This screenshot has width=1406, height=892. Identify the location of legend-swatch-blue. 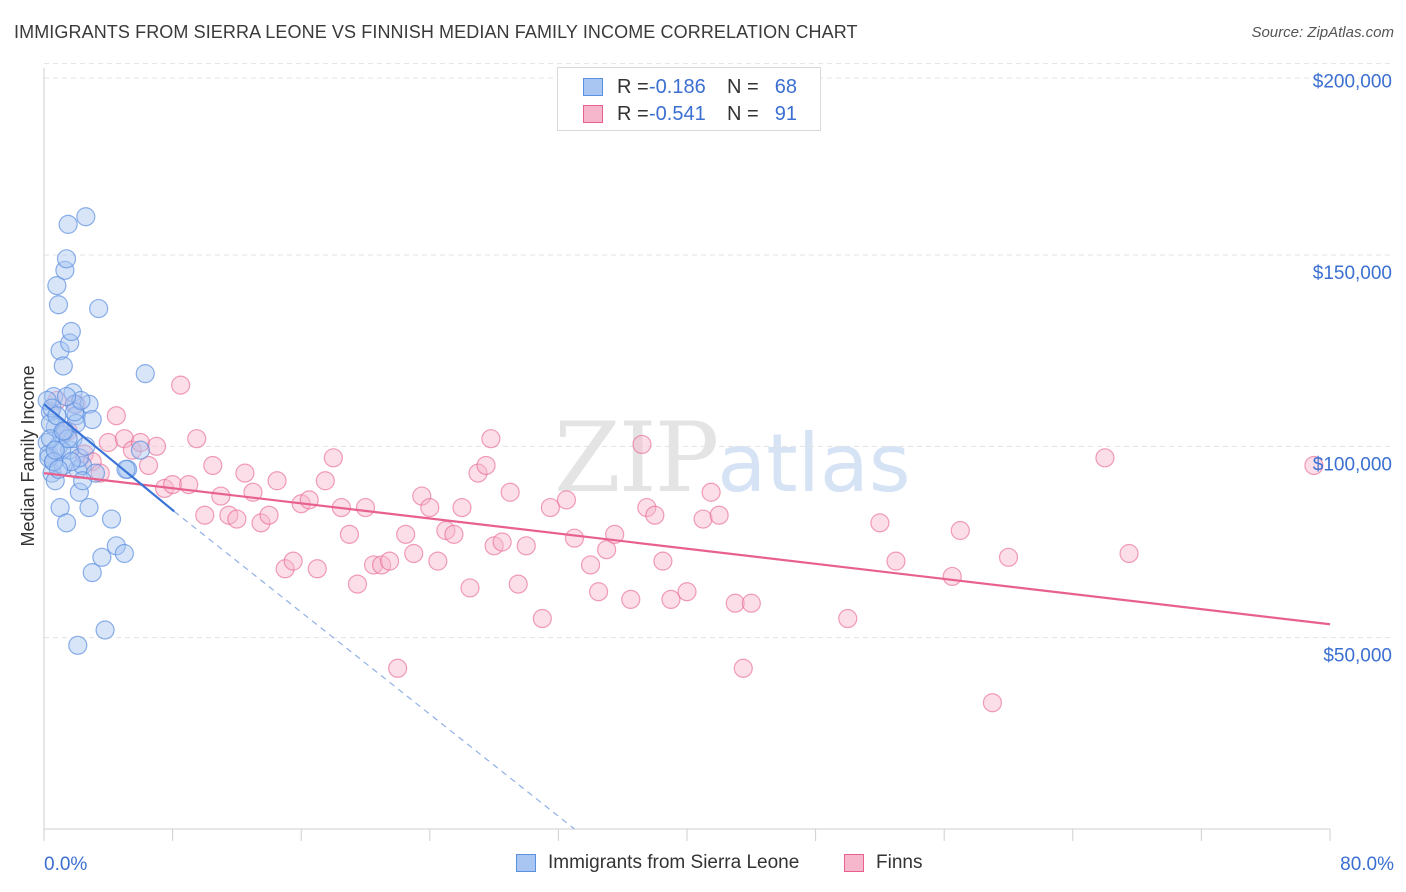
(593, 87).